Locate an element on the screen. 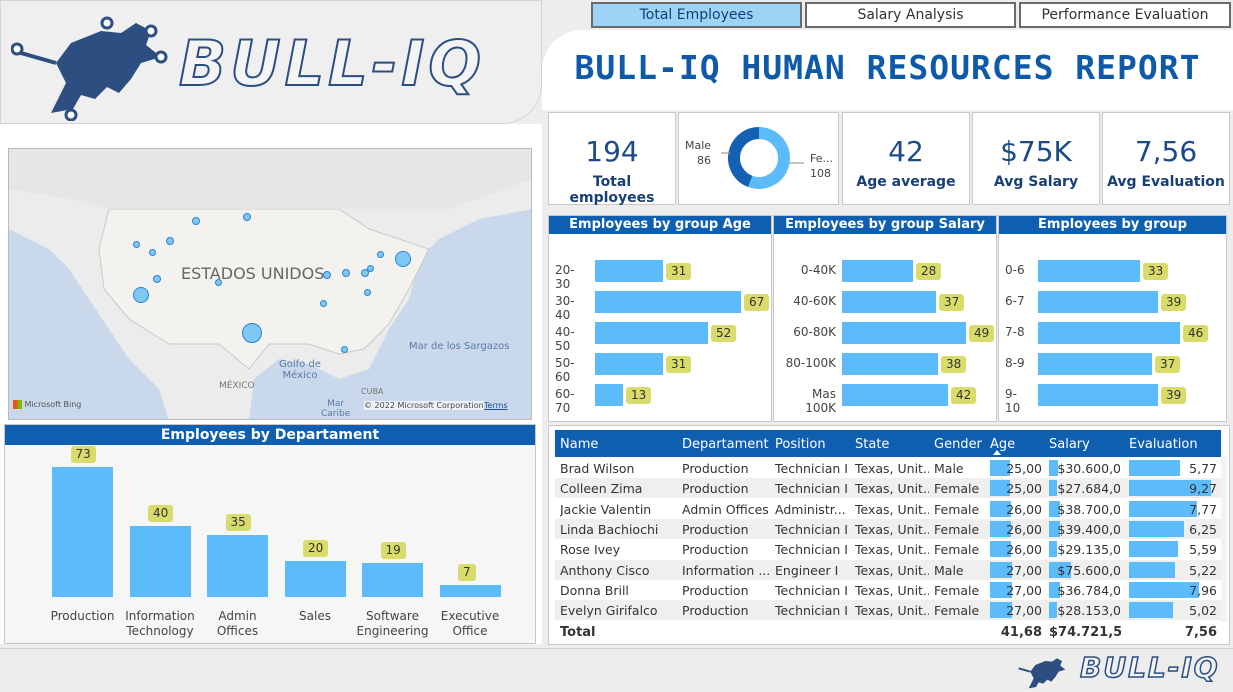 This screenshot has width=1233, height=692. table-scrollbar is located at coordinates (1224, 539).